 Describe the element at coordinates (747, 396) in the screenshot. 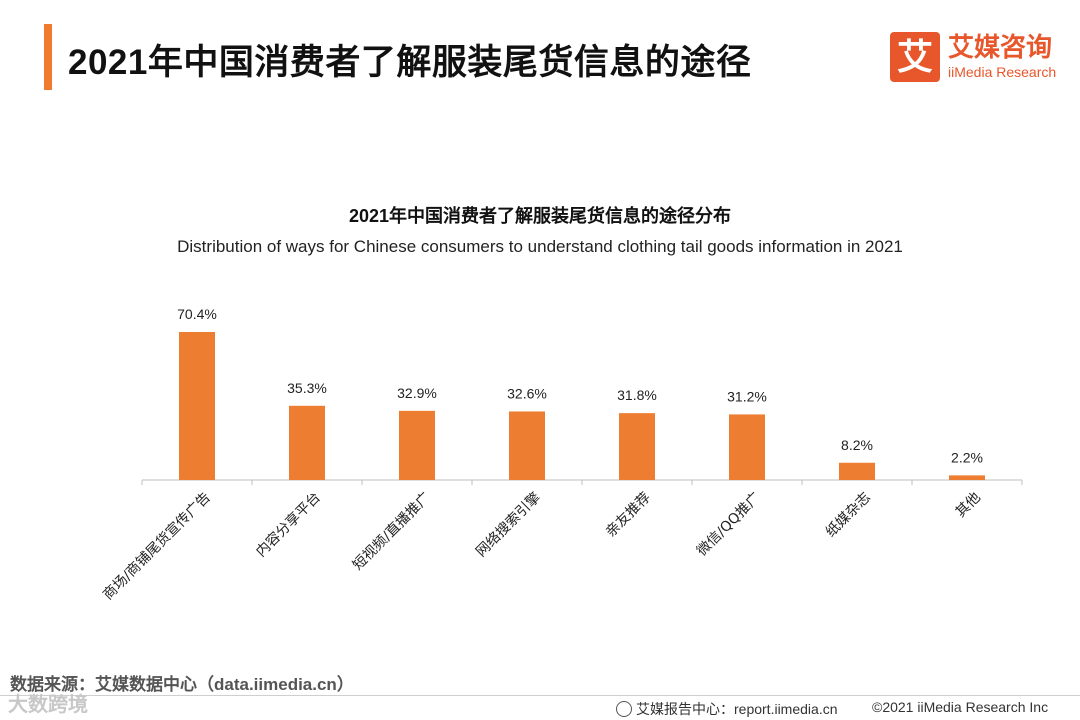

I see `data-label-6: 31.2%` at that location.